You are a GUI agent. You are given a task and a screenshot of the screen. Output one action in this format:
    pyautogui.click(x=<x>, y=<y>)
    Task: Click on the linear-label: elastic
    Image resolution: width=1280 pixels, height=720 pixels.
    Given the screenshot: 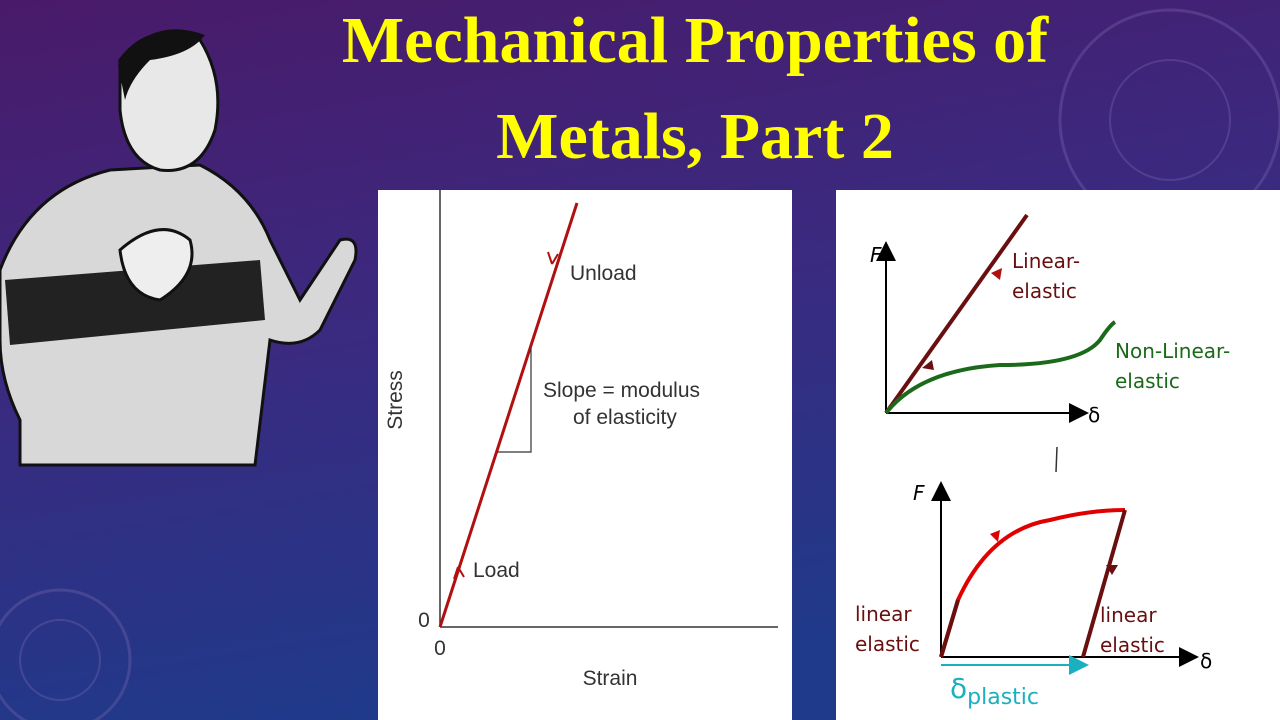 What is the action you would take?
    pyautogui.click(x=1044, y=291)
    